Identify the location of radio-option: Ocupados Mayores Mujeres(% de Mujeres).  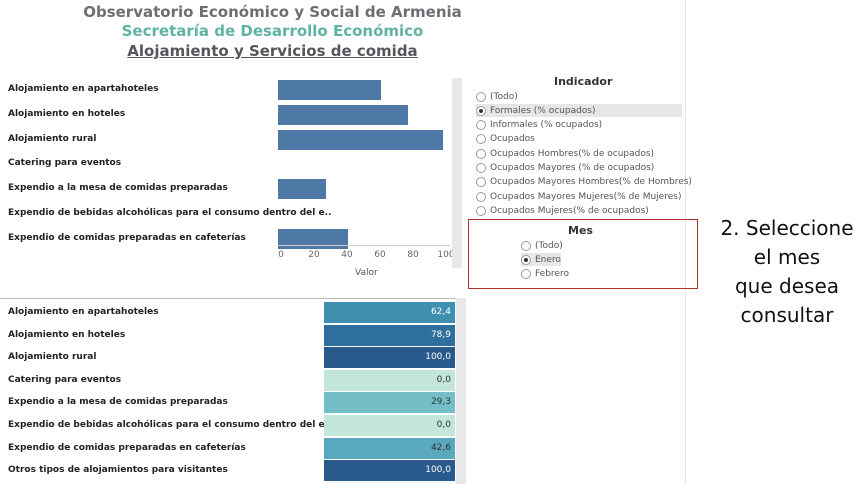
(579, 196).